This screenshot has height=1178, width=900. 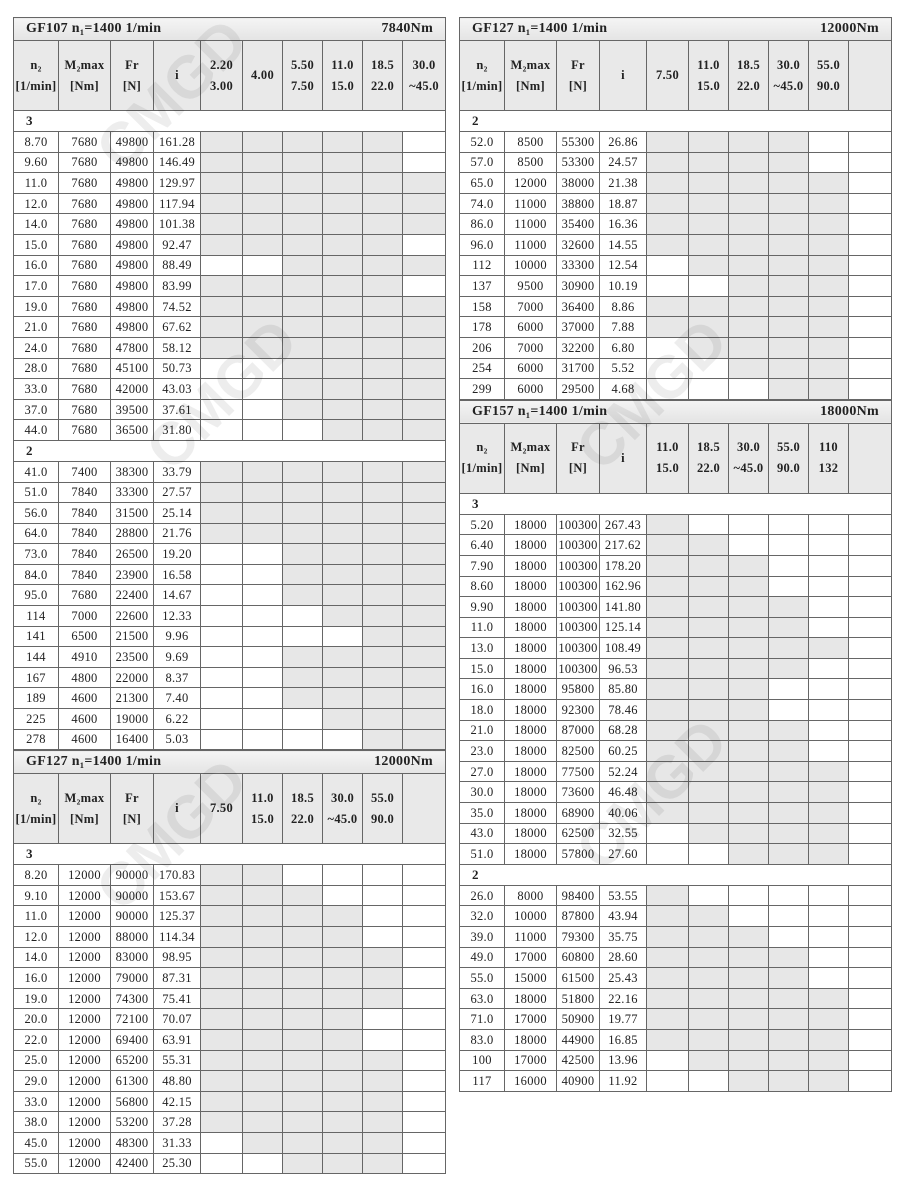 I want to click on table-title-row: GF157 n₁=1400 1/min 18000Nm, so click(x=675, y=411).